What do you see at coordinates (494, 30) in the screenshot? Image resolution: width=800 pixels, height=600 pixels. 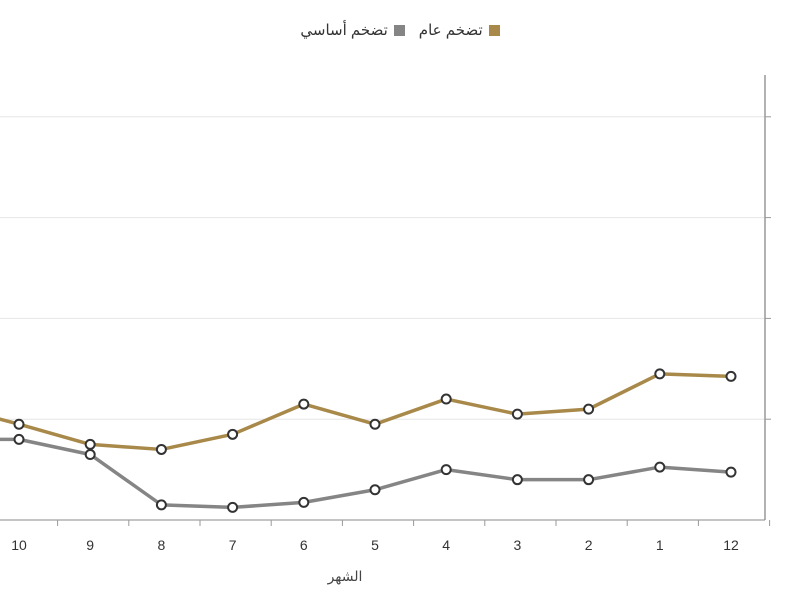 I see `legend-swatch-general` at bounding box center [494, 30].